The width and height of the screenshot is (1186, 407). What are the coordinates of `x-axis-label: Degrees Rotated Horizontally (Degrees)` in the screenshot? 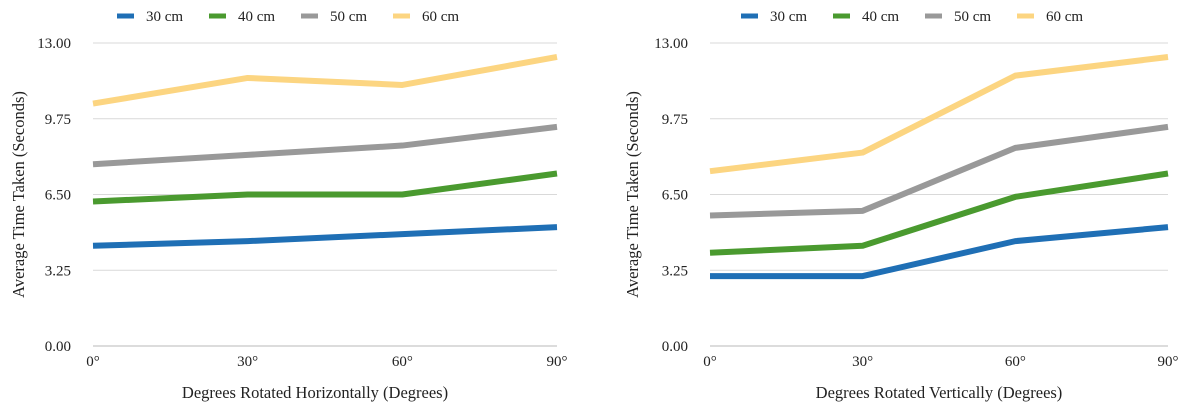 It's located at (315, 392).